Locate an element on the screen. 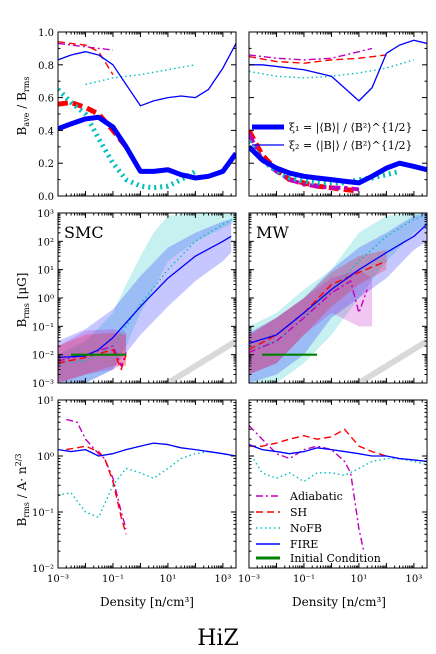  y-tick-label: 0.8 is located at coordinates (46, 66).